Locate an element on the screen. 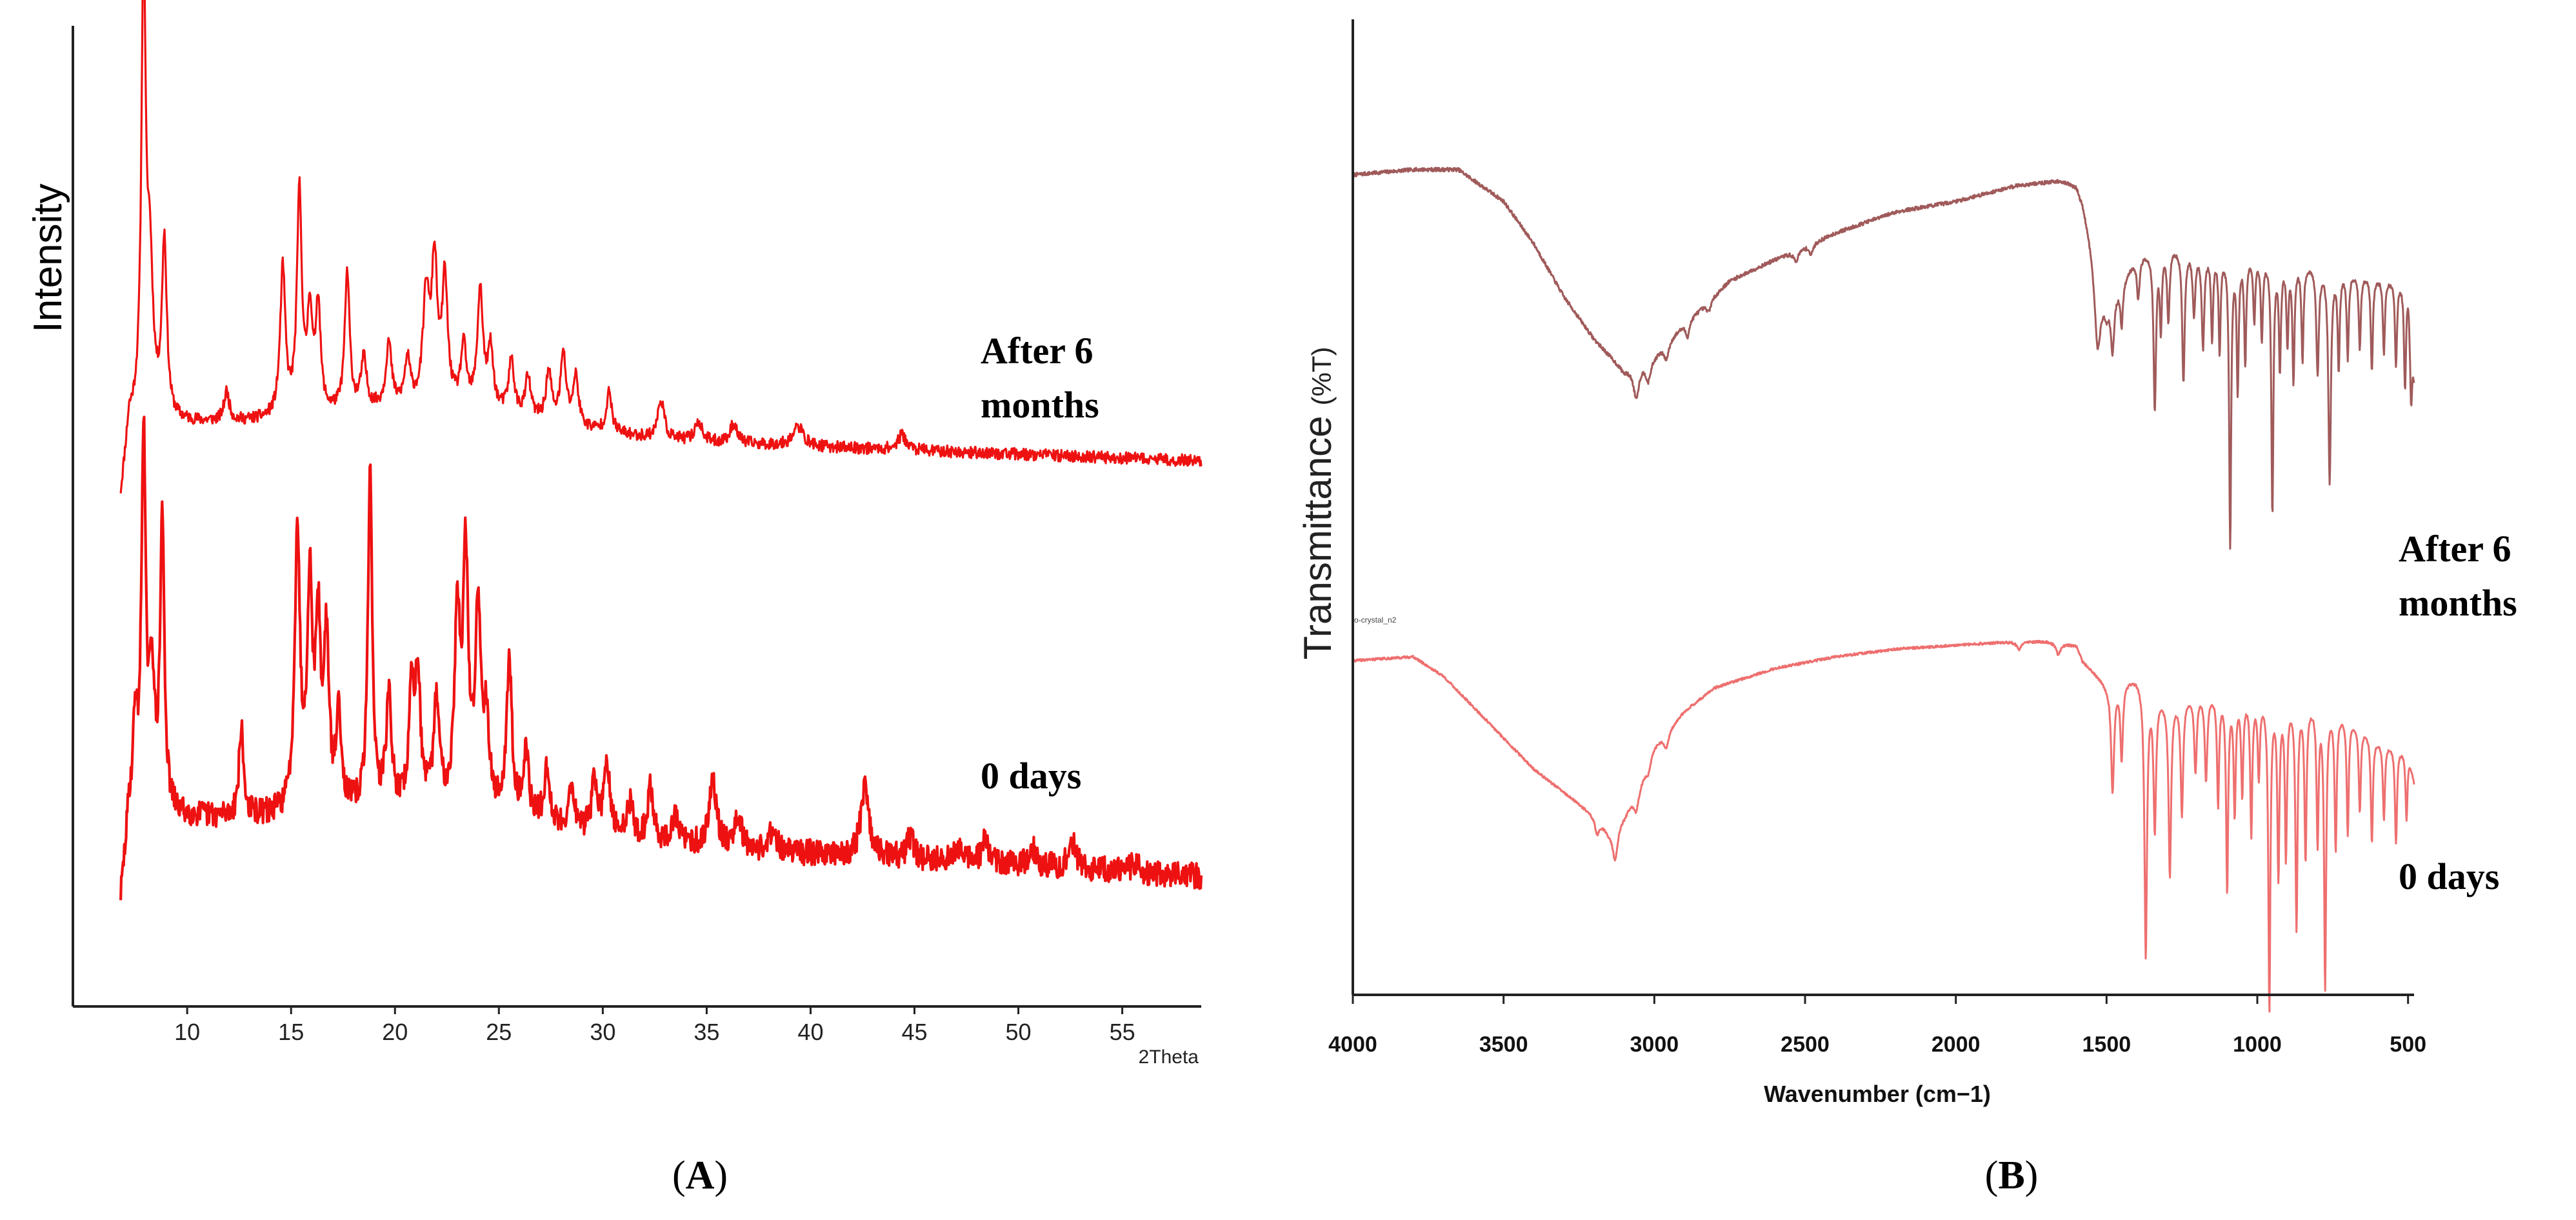 This screenshot has width=2576, height=1220. panel-b-caption: (B) is located at coordinates (2012, 1175).